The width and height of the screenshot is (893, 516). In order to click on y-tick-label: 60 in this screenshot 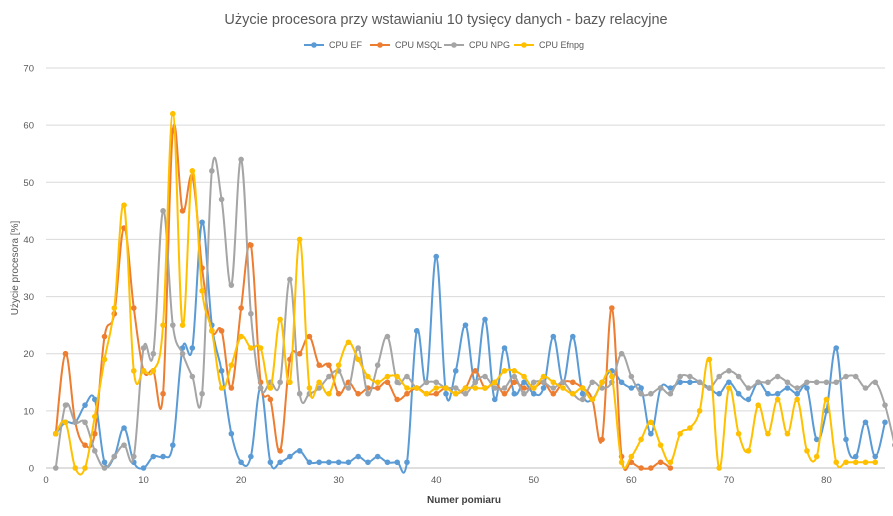, I will do `click(28, 126)`.